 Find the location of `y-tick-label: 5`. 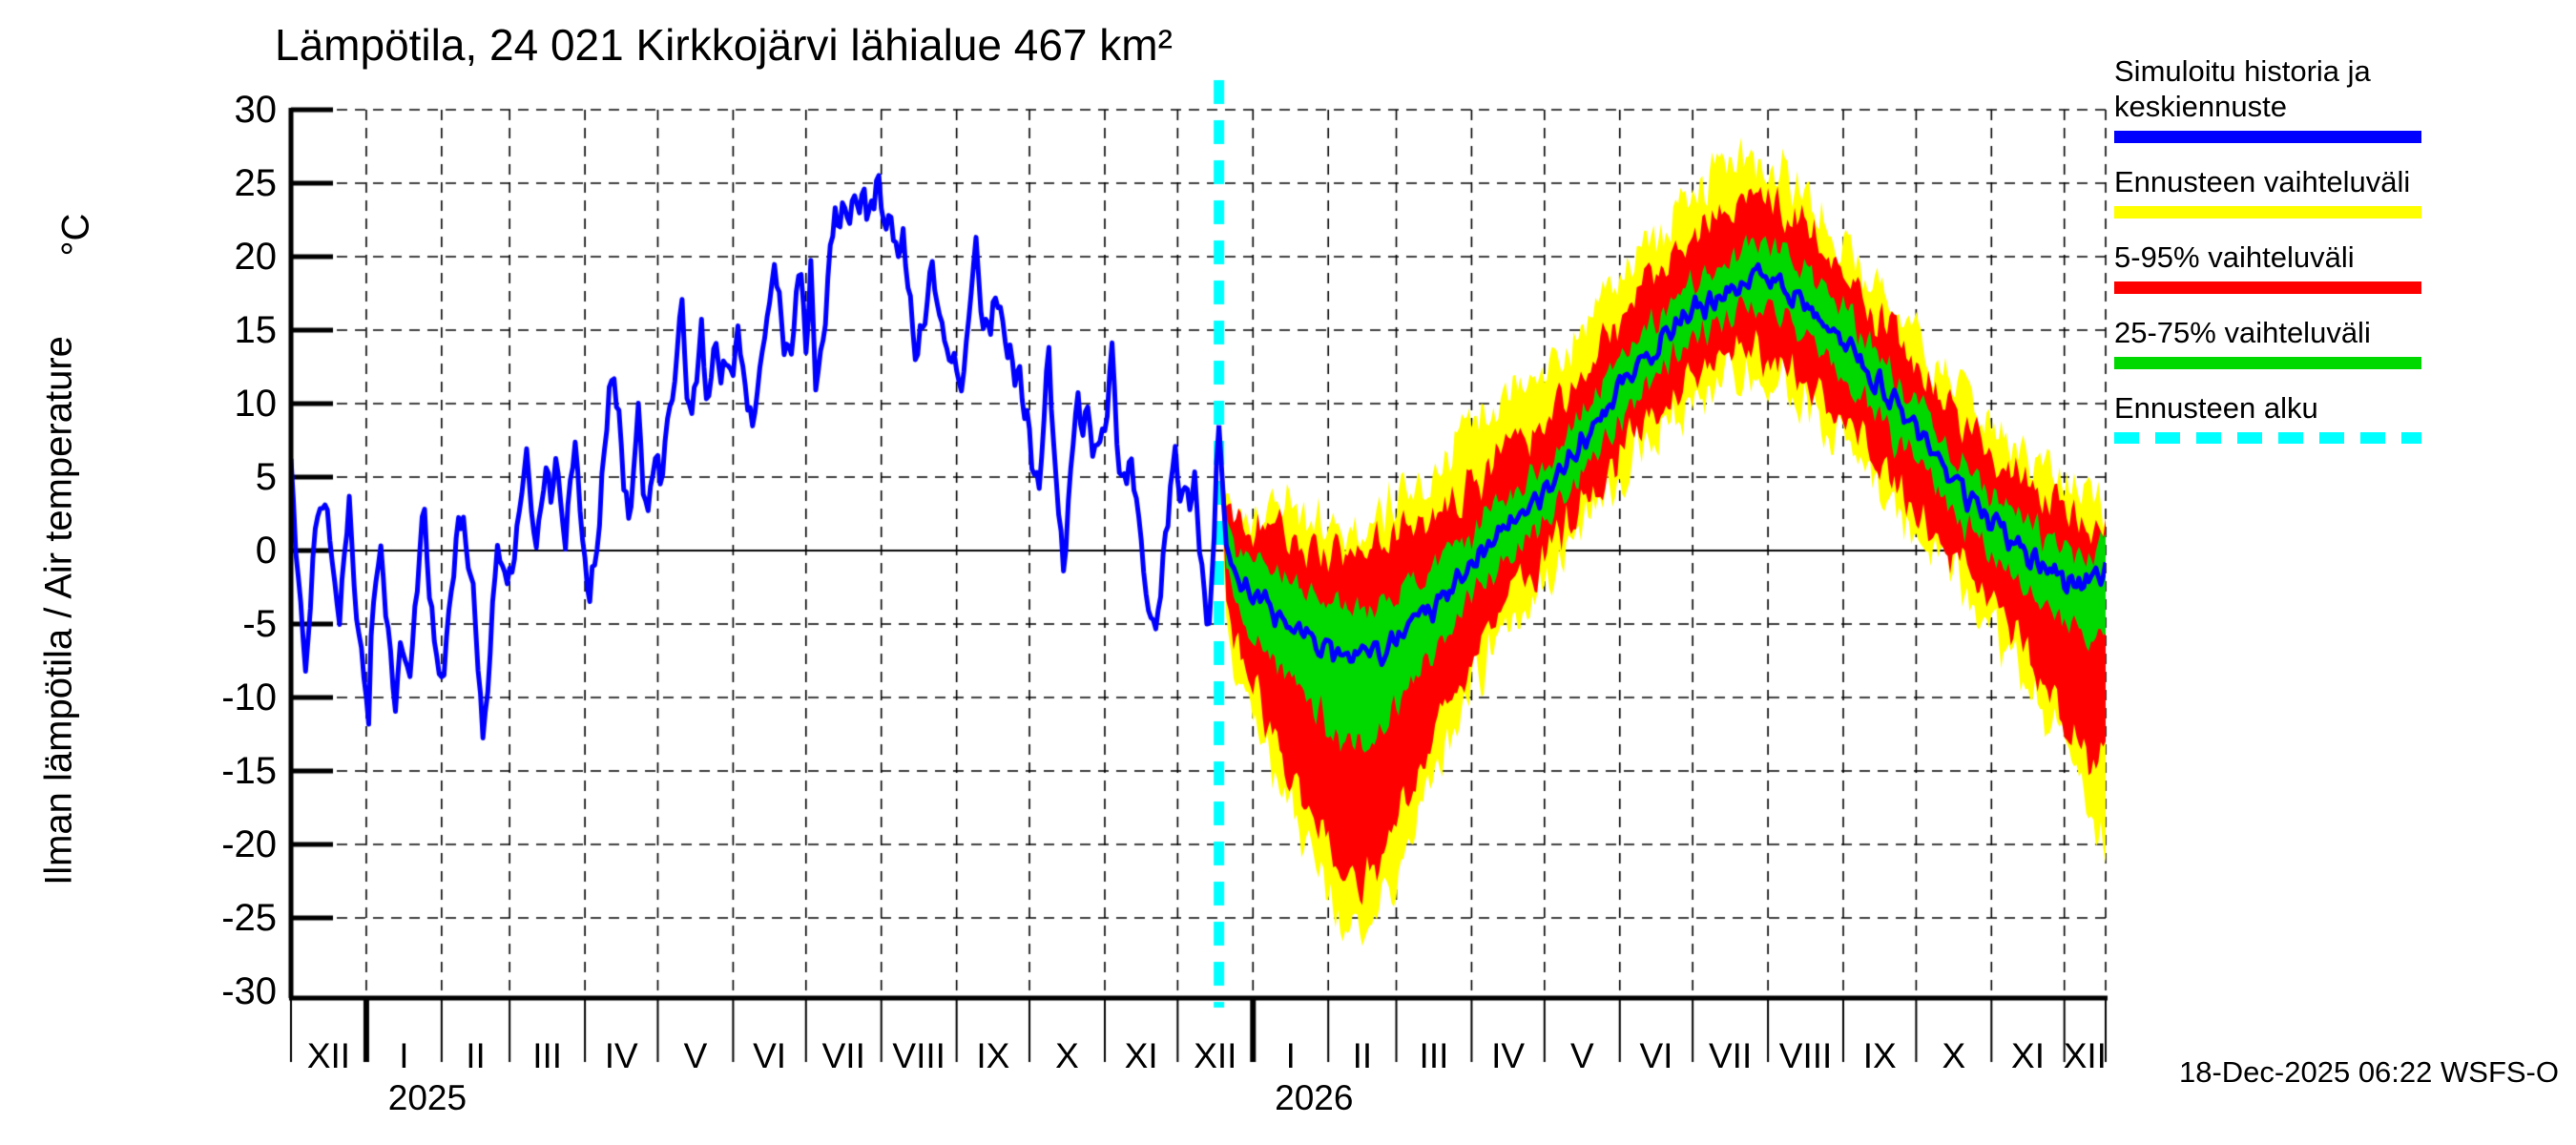

y-tick-label: 5 is located at coordinates (266, 477).